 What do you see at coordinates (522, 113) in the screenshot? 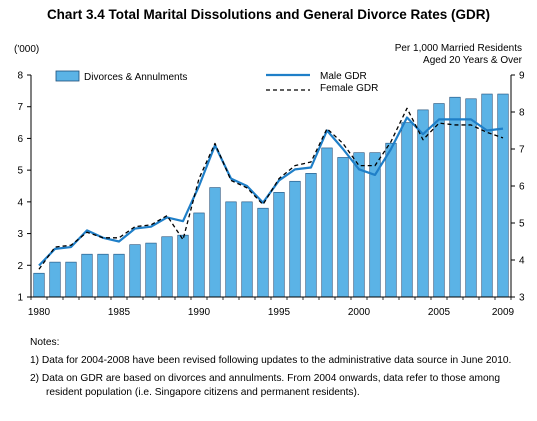
I see `right-tick-label: 8` at bounding box center [522, 113].